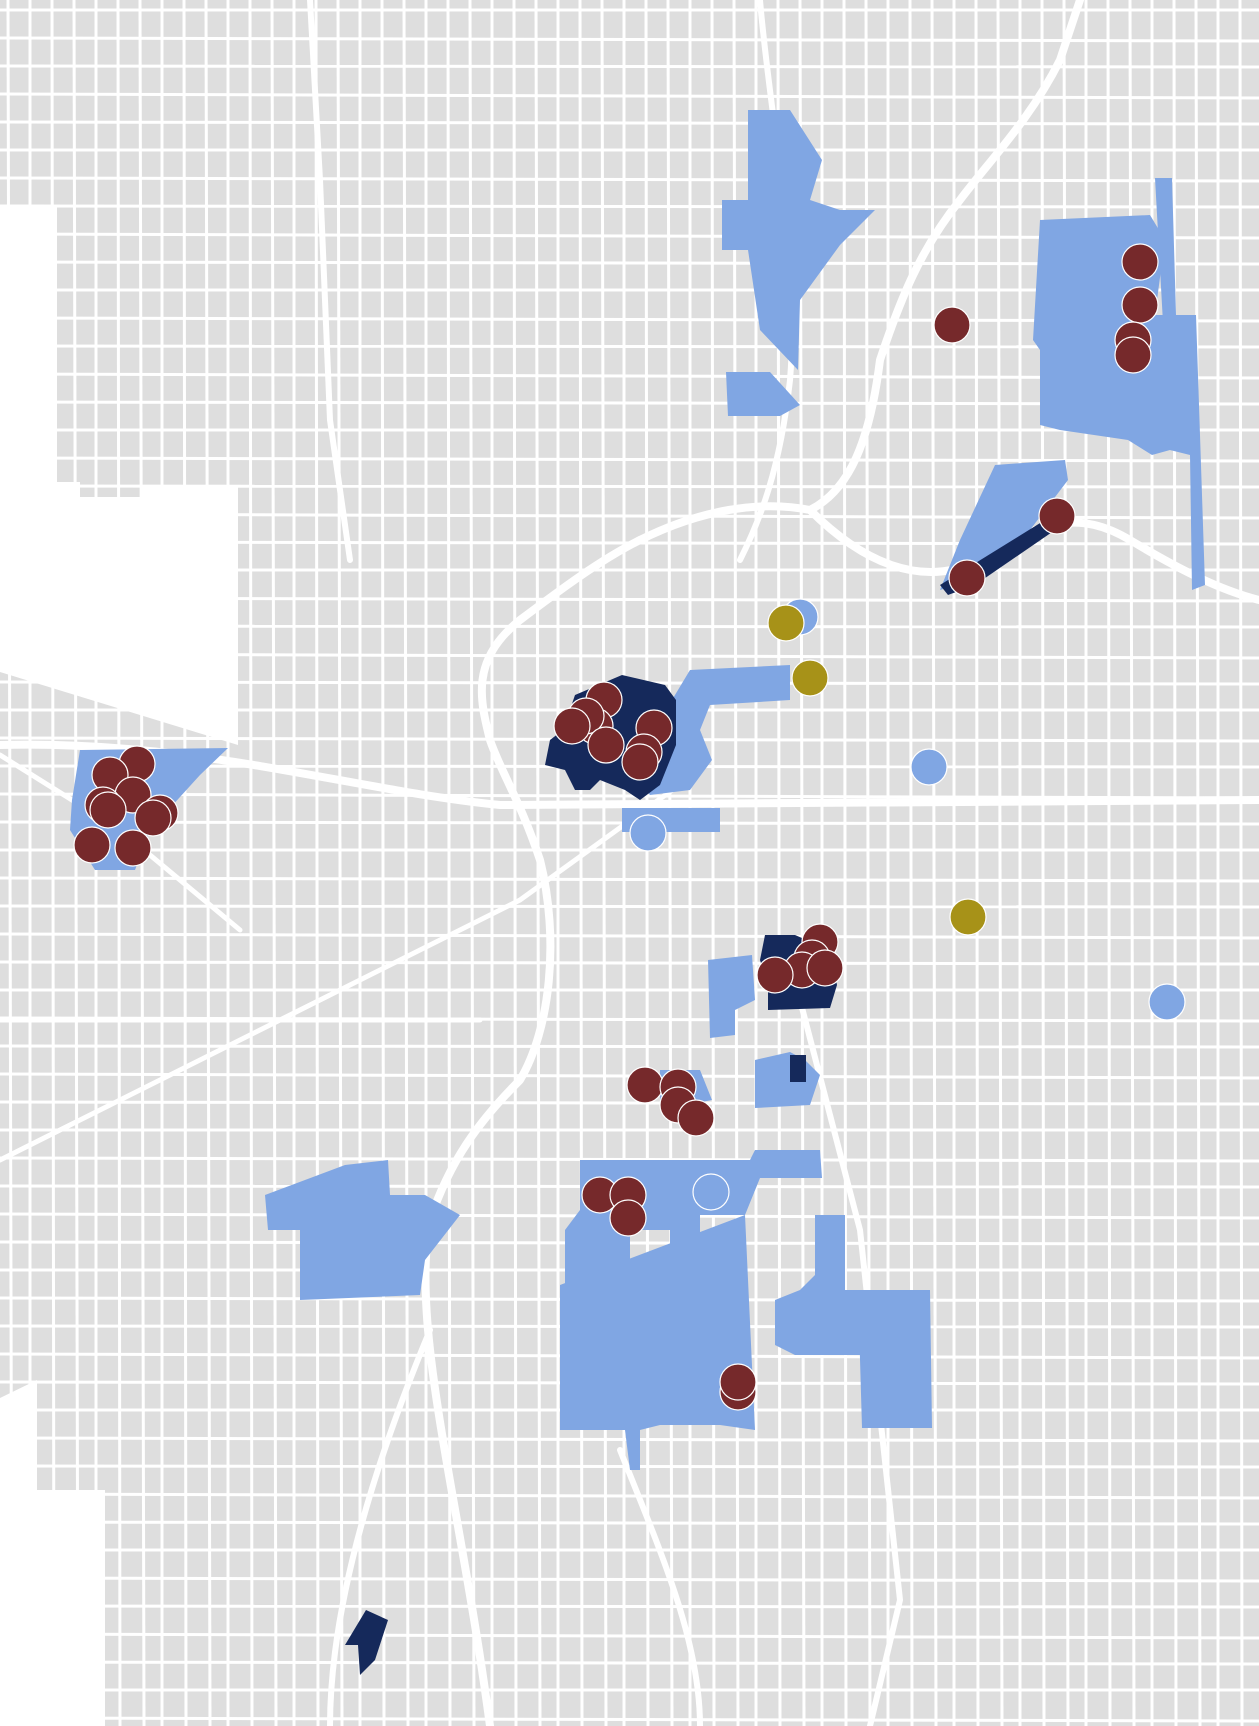  What do you see at coordinates (877, 770) in the screenshot?
I see `markers-gold` at bounding box center [877, 770].